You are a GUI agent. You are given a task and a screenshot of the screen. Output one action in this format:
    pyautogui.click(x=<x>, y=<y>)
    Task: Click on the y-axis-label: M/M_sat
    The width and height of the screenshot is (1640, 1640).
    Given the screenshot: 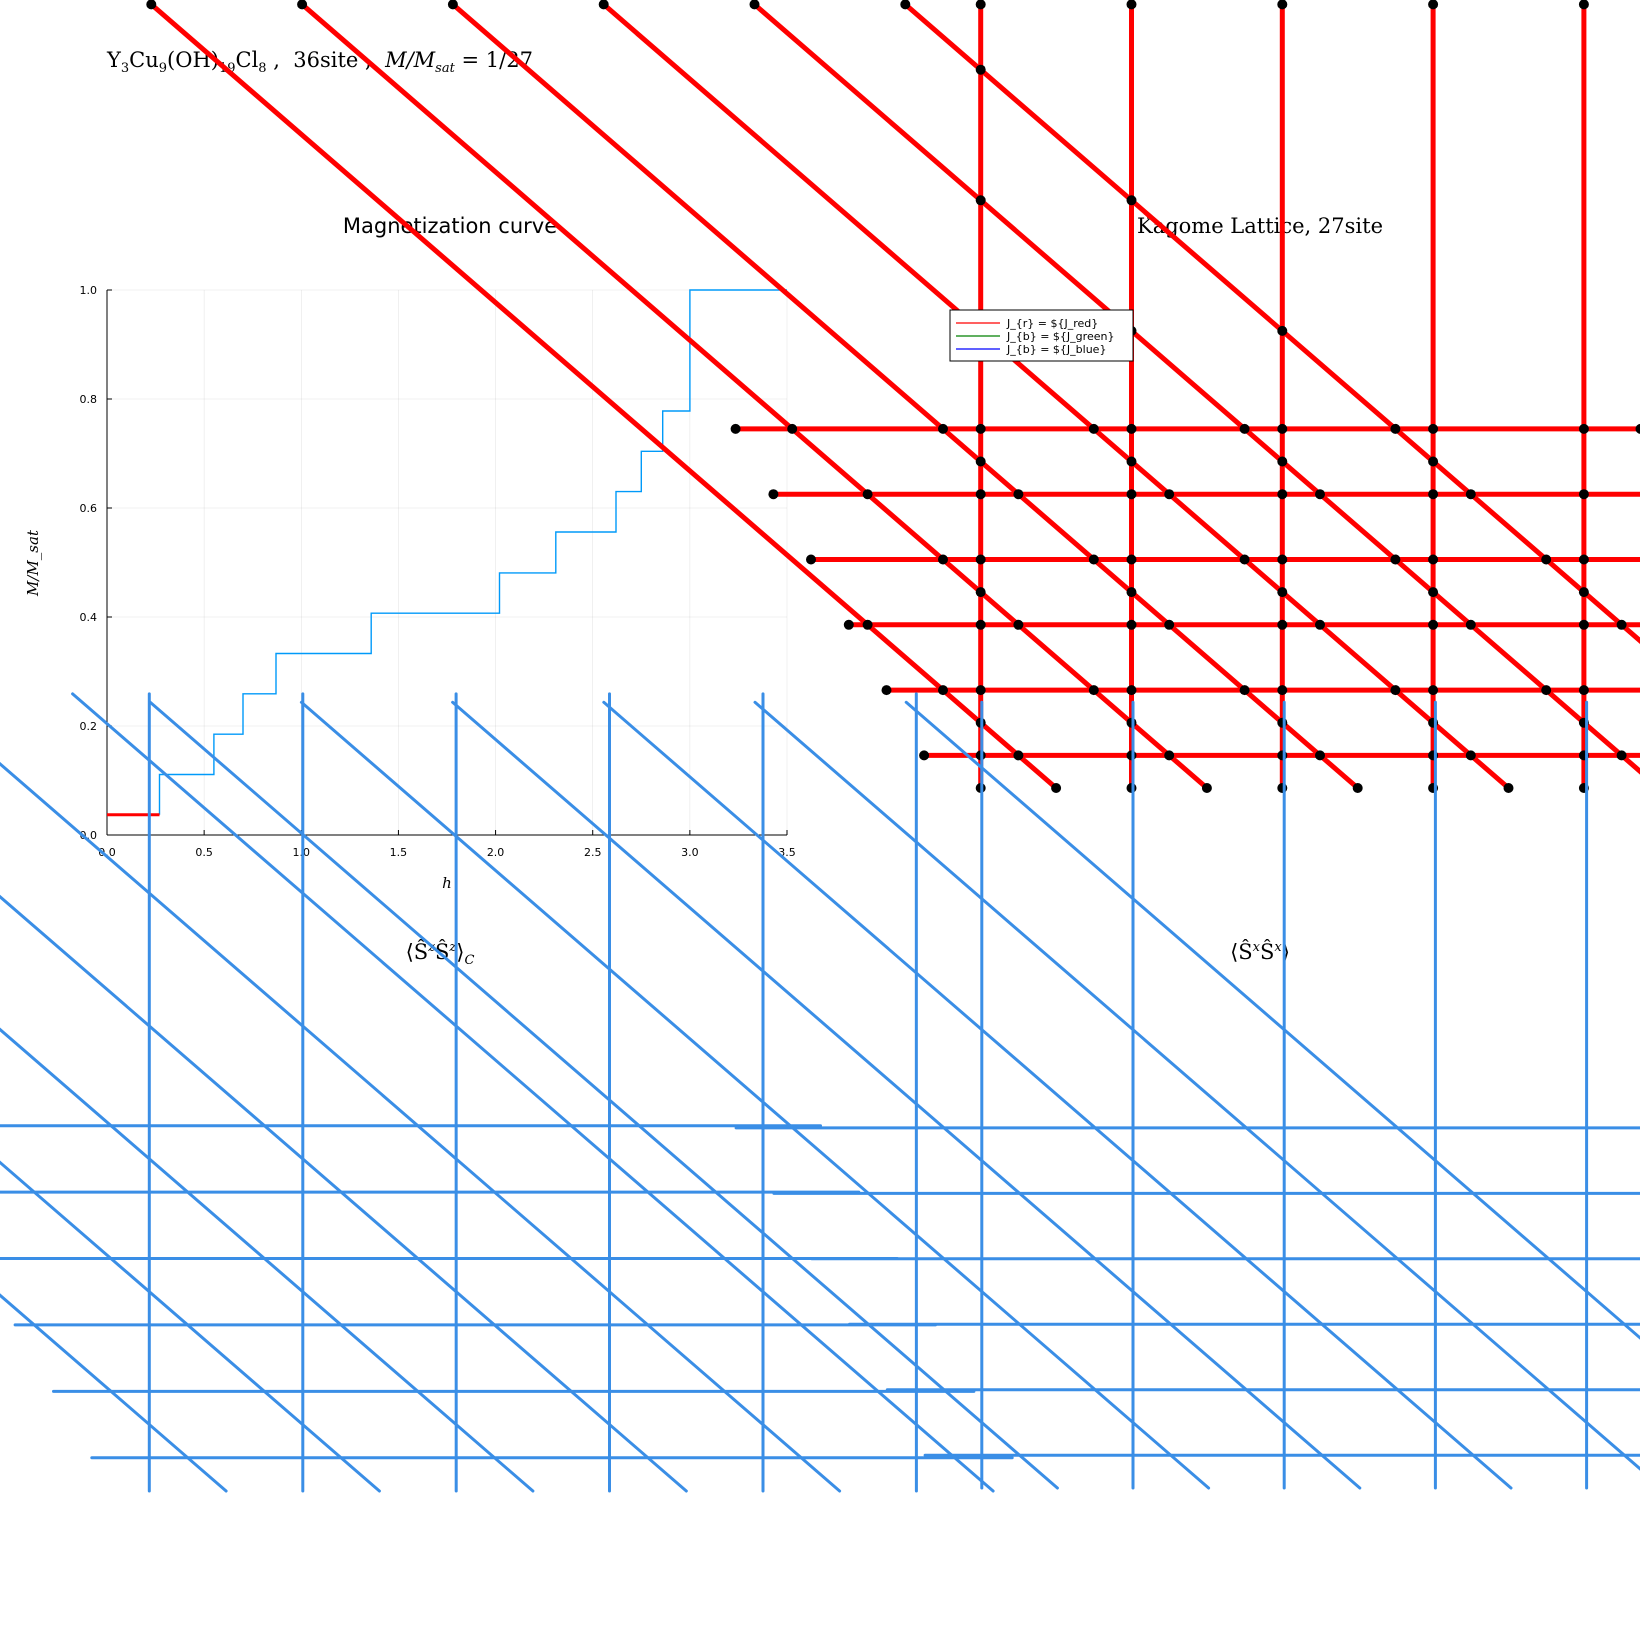 What is the action you would take?
    pyautogui.click(x=33, y=563)
    